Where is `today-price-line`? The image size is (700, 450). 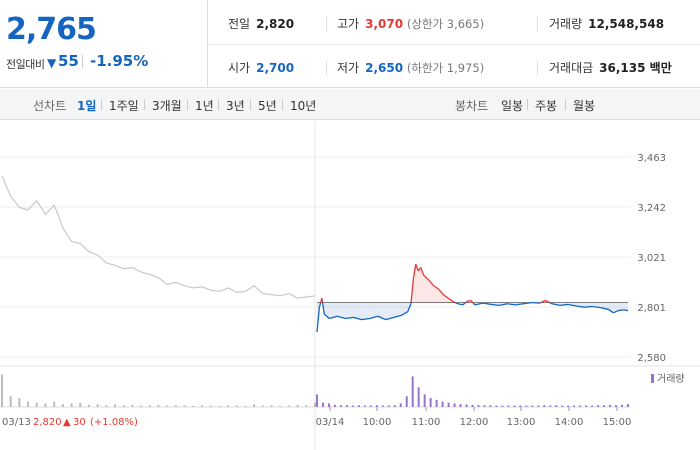 today-price-line is located at coordinates (472, 298).